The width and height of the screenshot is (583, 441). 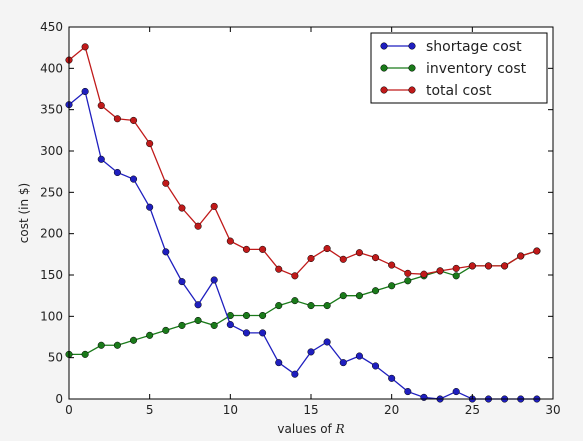 What do you see at coordinates (51, 27) in the screenshot?
I see `y-tick-label: 450` at bounding box center [51, 27].